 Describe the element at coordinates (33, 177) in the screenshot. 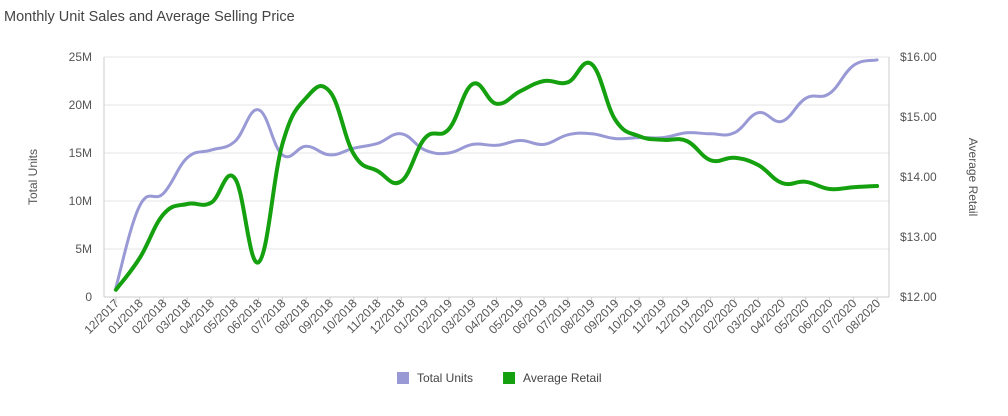

I see `y-axis-left-title: Total Units` at that location.